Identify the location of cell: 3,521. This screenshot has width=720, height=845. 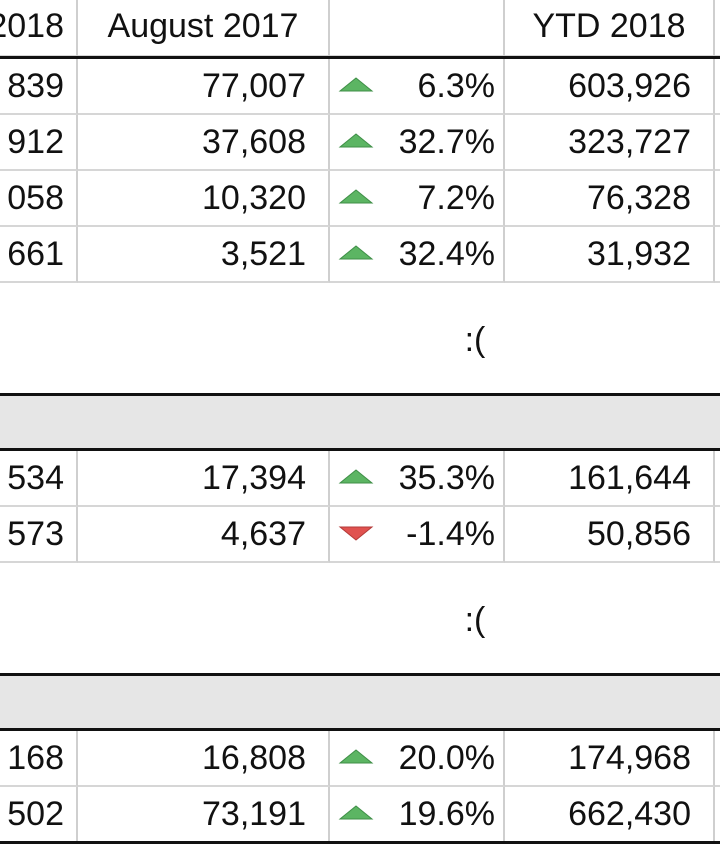
(204, 255).